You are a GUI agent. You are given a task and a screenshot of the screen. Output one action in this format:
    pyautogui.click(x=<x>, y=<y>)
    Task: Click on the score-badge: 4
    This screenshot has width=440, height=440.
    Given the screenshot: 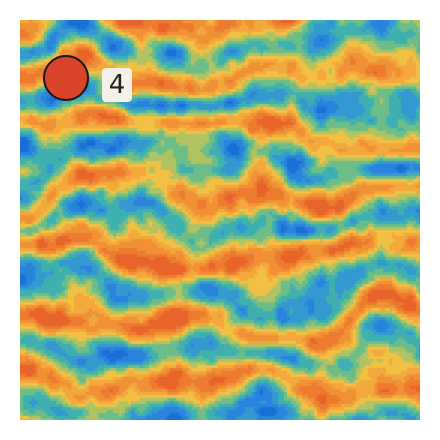 What is the action you would take?
    pyautogui.click(x=117, y=85)
    